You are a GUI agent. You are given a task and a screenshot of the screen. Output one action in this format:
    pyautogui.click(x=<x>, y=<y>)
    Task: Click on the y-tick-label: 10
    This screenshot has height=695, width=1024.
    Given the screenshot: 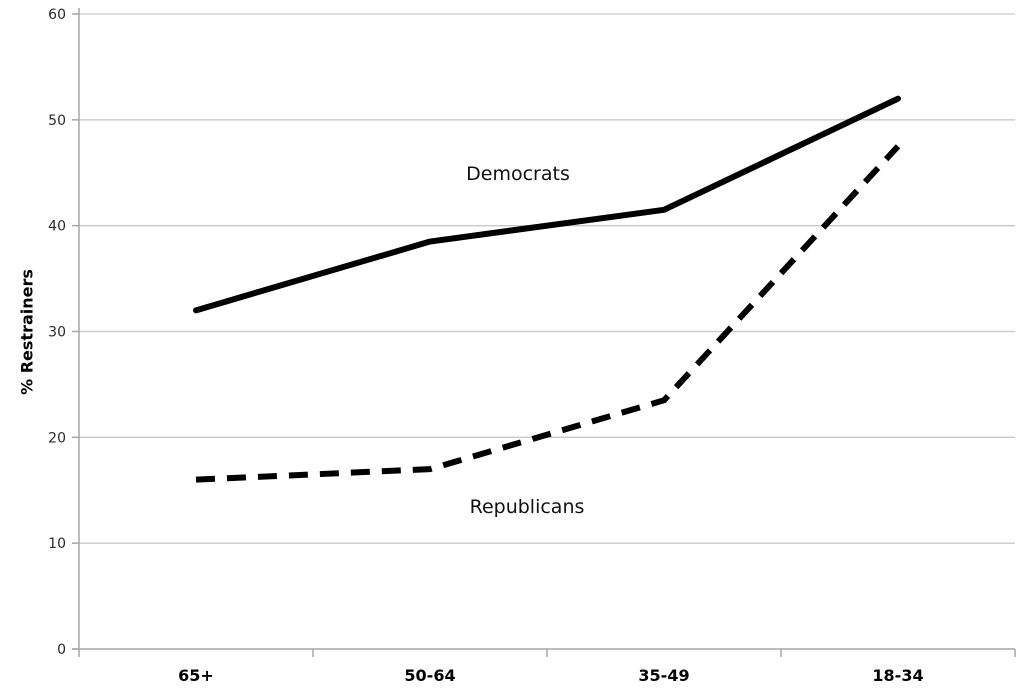 What is the action you would take?
    pyautogui.click(x=57, y=544)
    